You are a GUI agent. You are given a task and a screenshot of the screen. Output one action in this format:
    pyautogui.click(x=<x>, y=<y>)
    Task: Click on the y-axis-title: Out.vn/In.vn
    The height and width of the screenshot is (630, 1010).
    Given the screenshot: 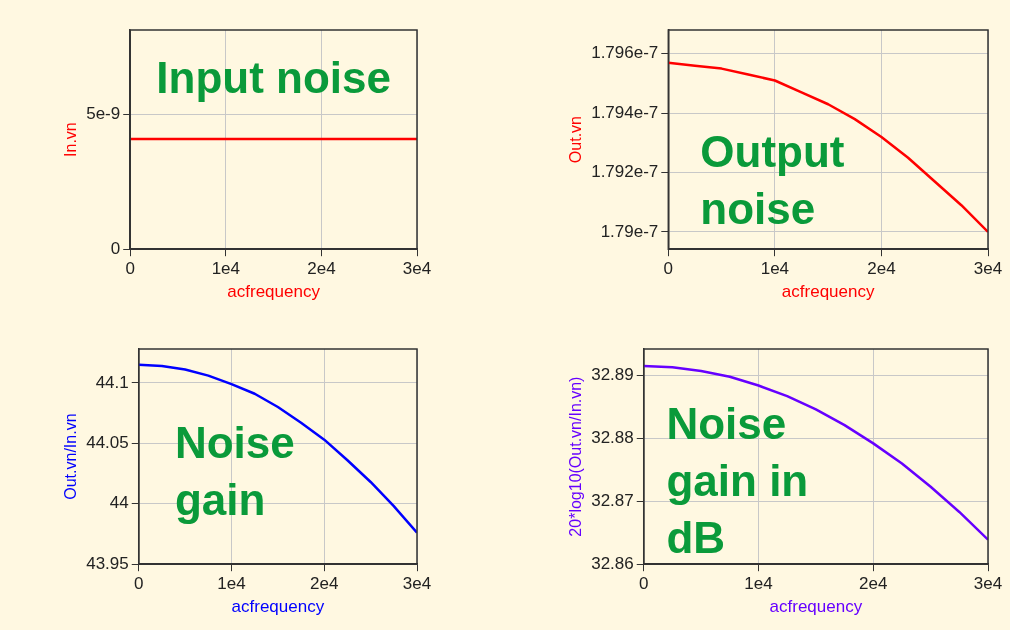 What is the action you would take?
    pyautogui.click(x=71, y=456)
    